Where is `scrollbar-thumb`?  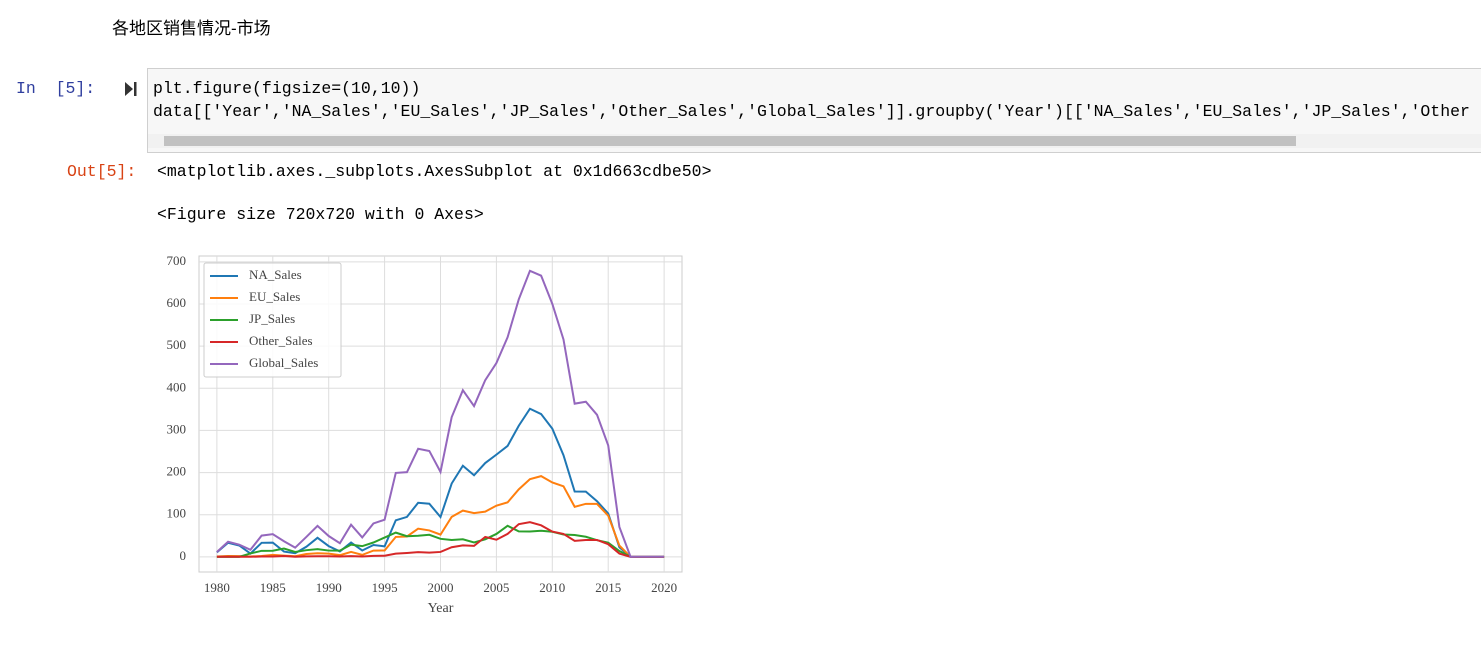 scrollbar-thumb is located at coordinates (730, 141).